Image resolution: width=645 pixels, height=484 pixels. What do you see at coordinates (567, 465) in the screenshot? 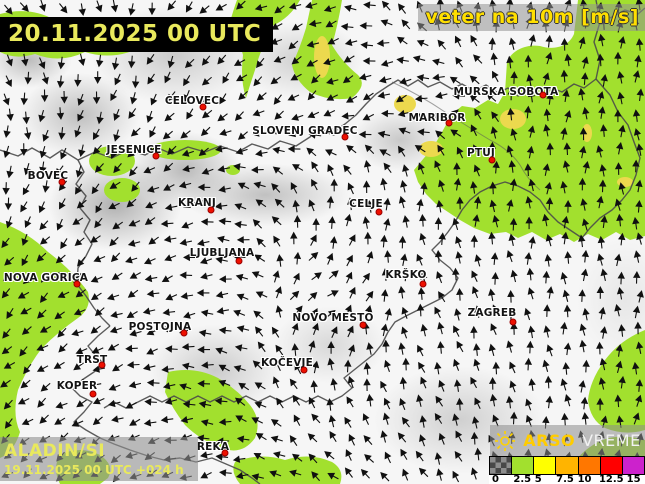
I see `legend-color-cells` at bounding box center [567, 465].